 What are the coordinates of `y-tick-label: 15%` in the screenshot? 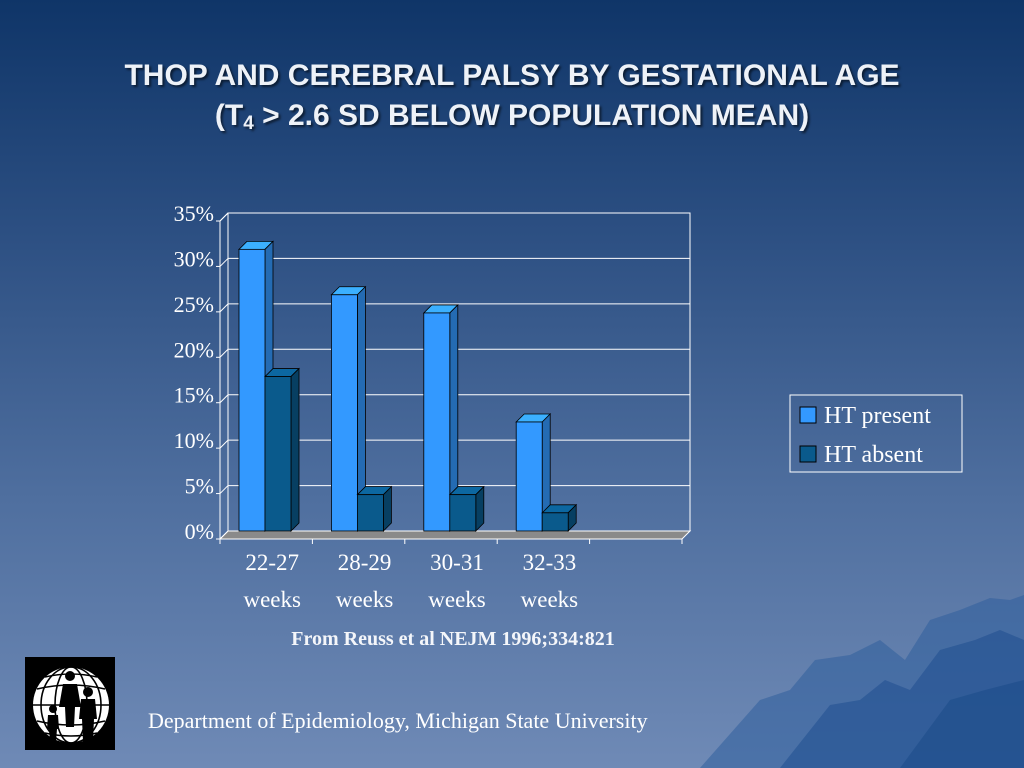 It's located at (194, 395).